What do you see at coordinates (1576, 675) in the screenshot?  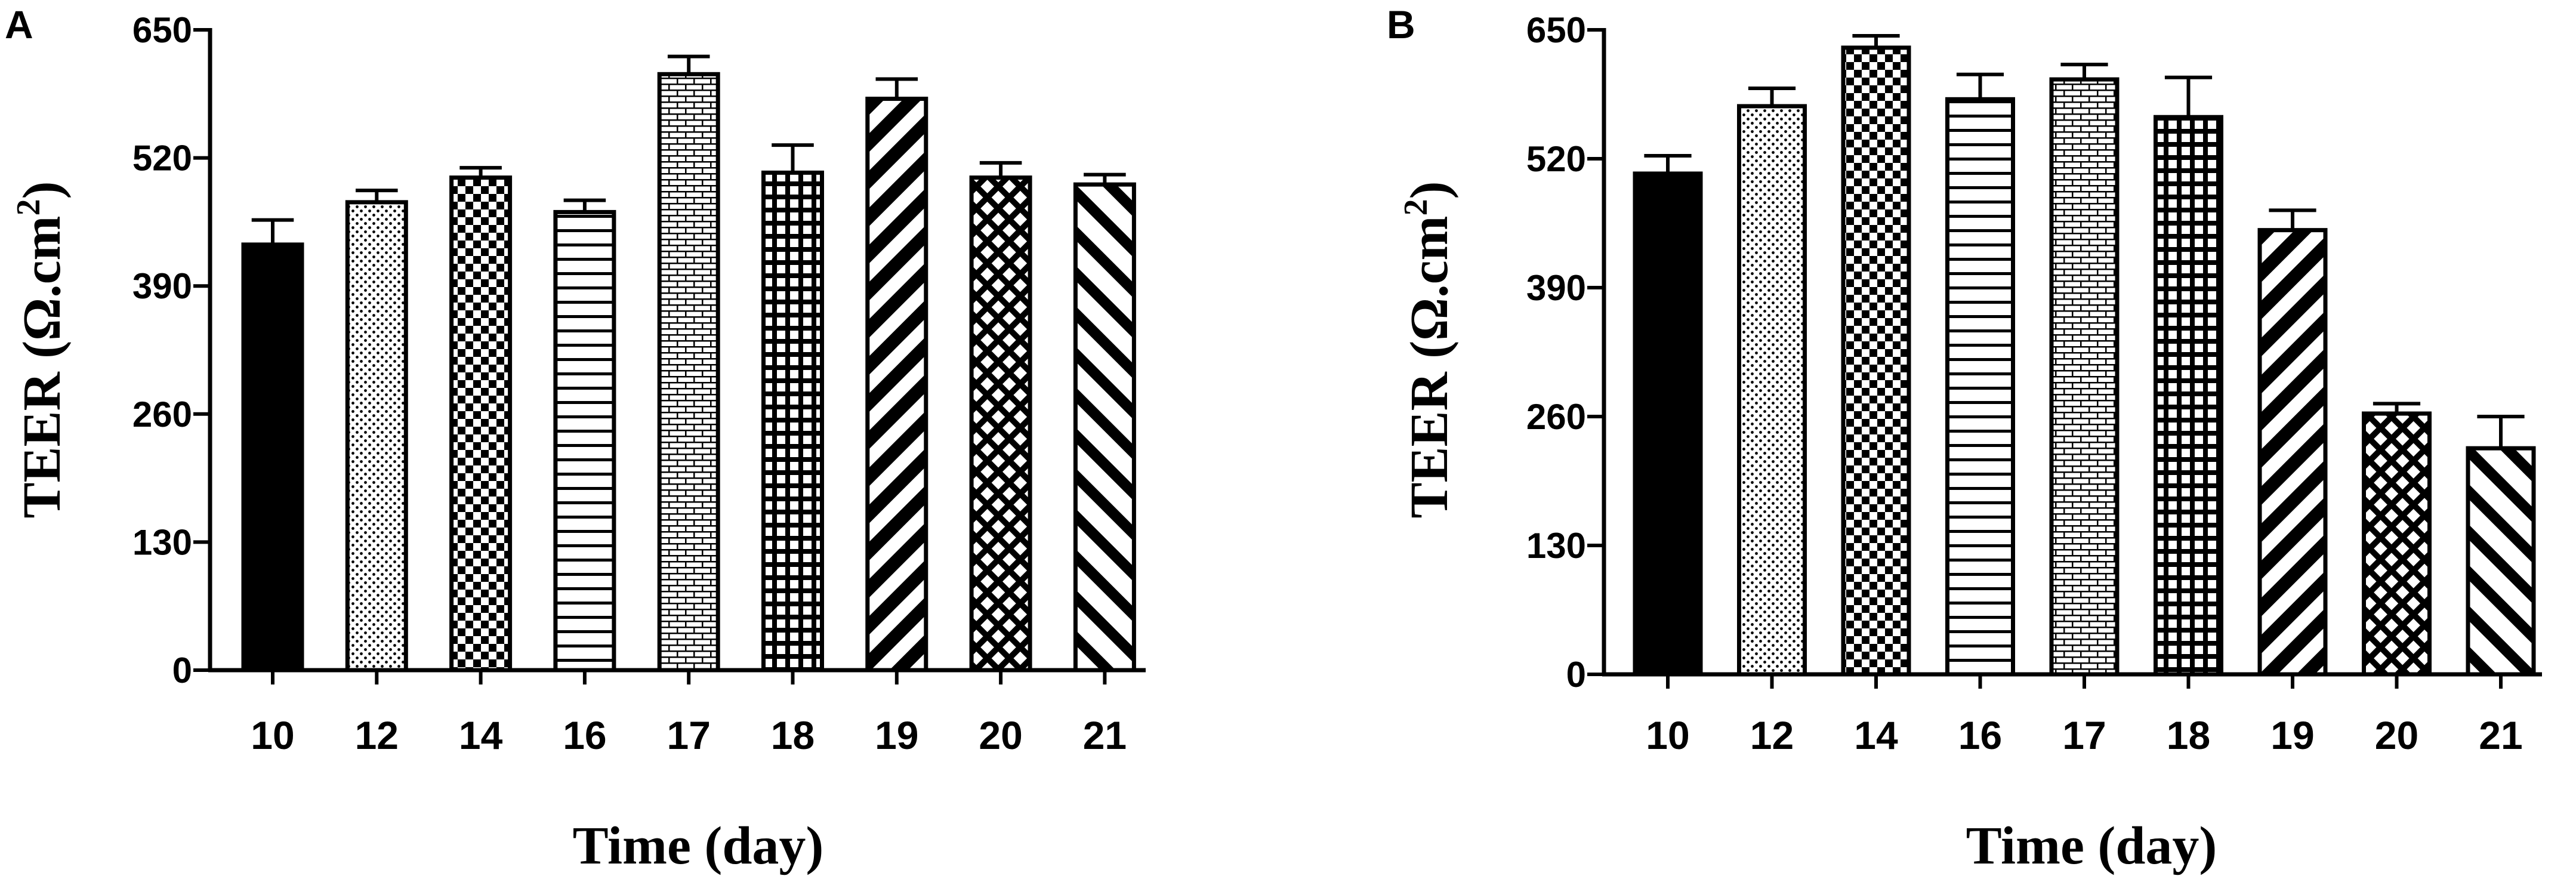 I see `panel-b-y-tick-label-0: 0` at bounding box center [1576, 675].